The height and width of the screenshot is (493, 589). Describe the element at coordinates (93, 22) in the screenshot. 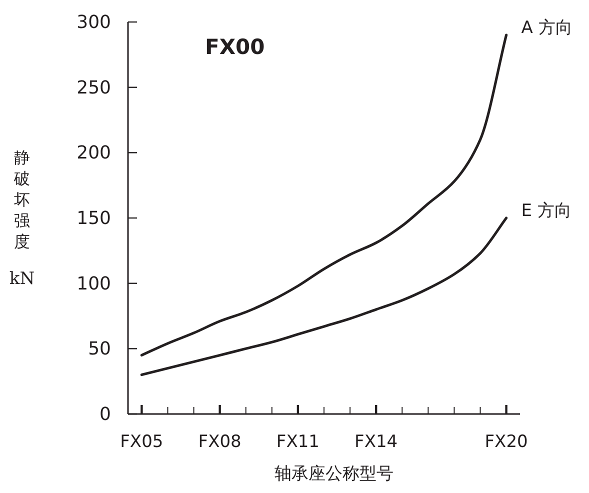

I see `y-tick-label: 300` at that location.